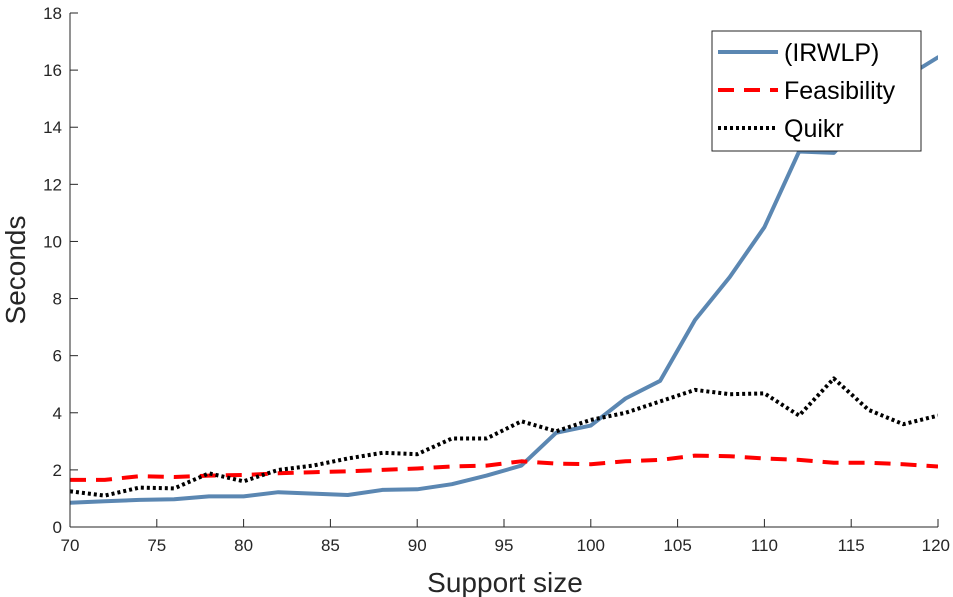 This screenshot has width=953, height=597. What do you see at coordinates (52, 13) in the screenshot?
I see `y-tick-label: 18` at bounding box center [52, 13].